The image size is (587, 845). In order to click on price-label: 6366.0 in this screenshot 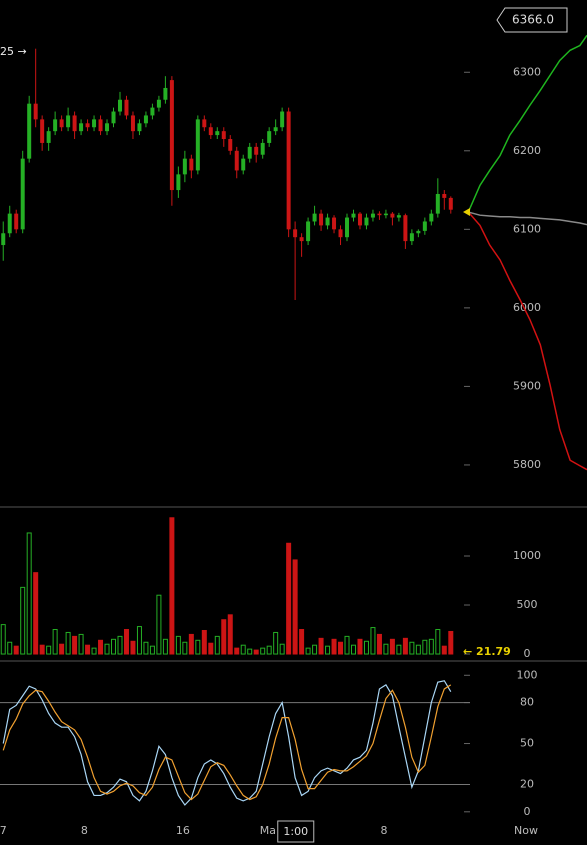, I will do `click(533, 20)`.